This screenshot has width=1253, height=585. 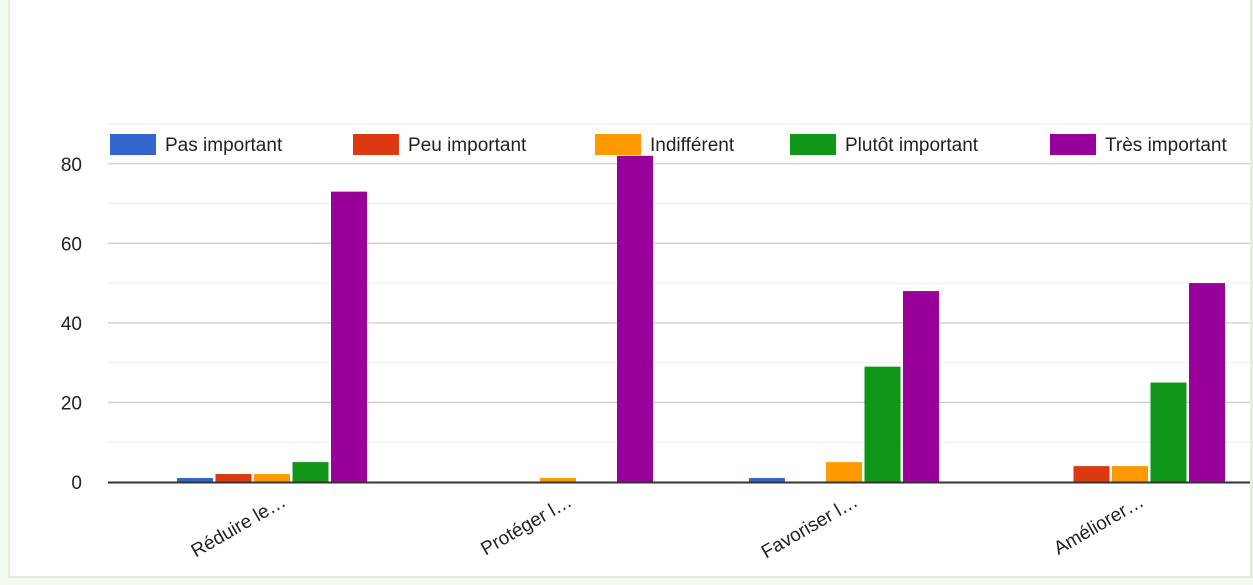 I want to click on legend-label: Peu important, so click(x=467, y=145).